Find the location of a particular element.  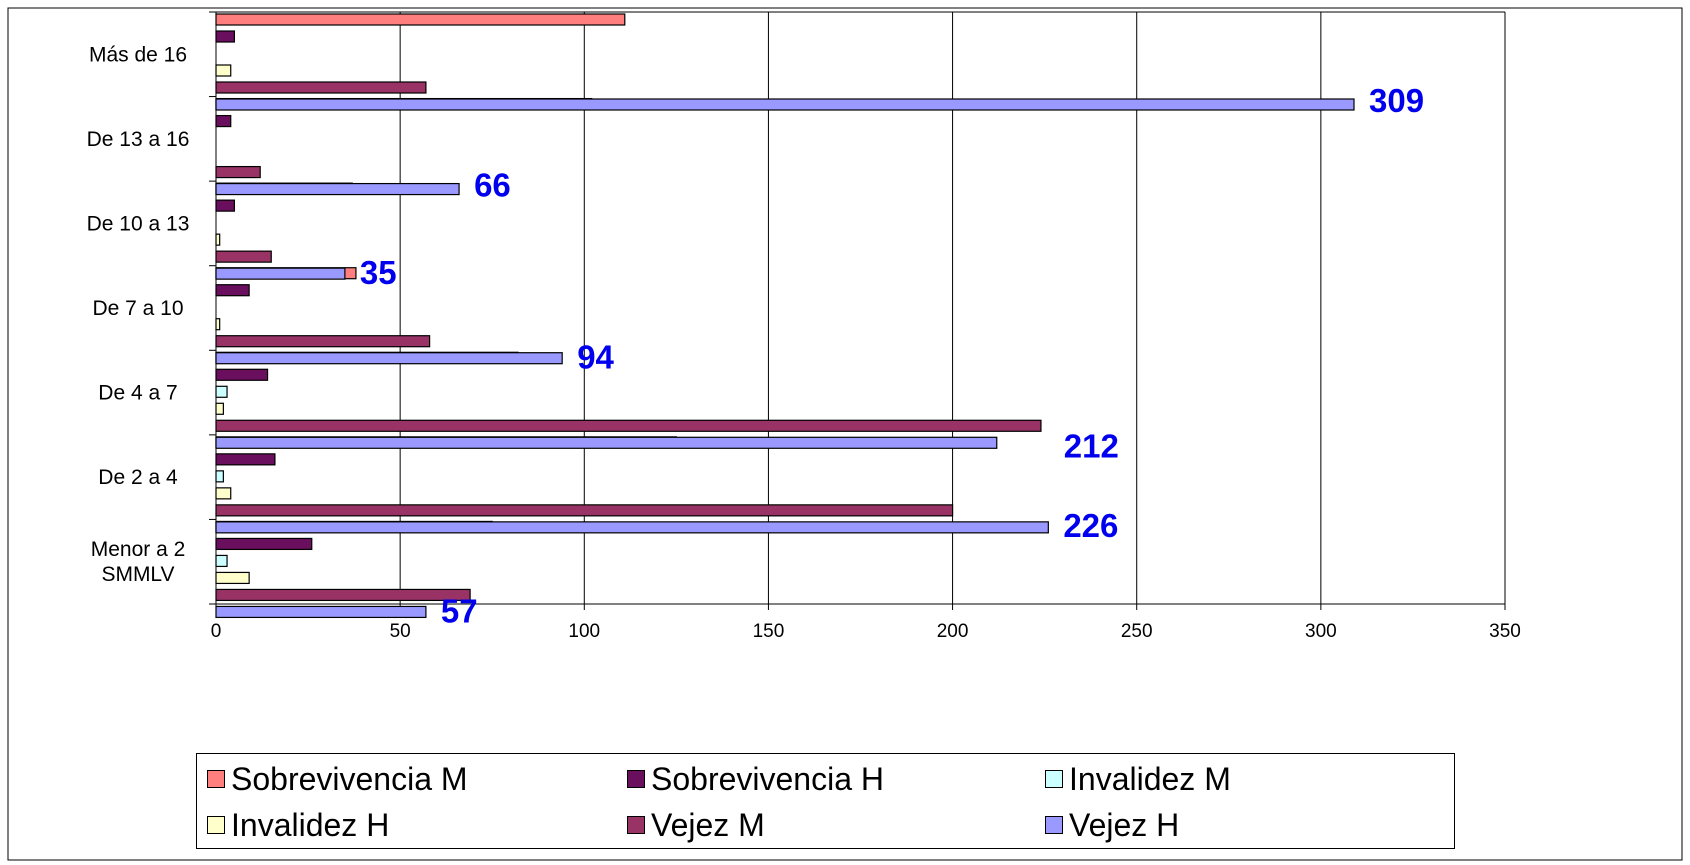

legend-item: Sobrevivencia M is located at coordinates (417, 779).